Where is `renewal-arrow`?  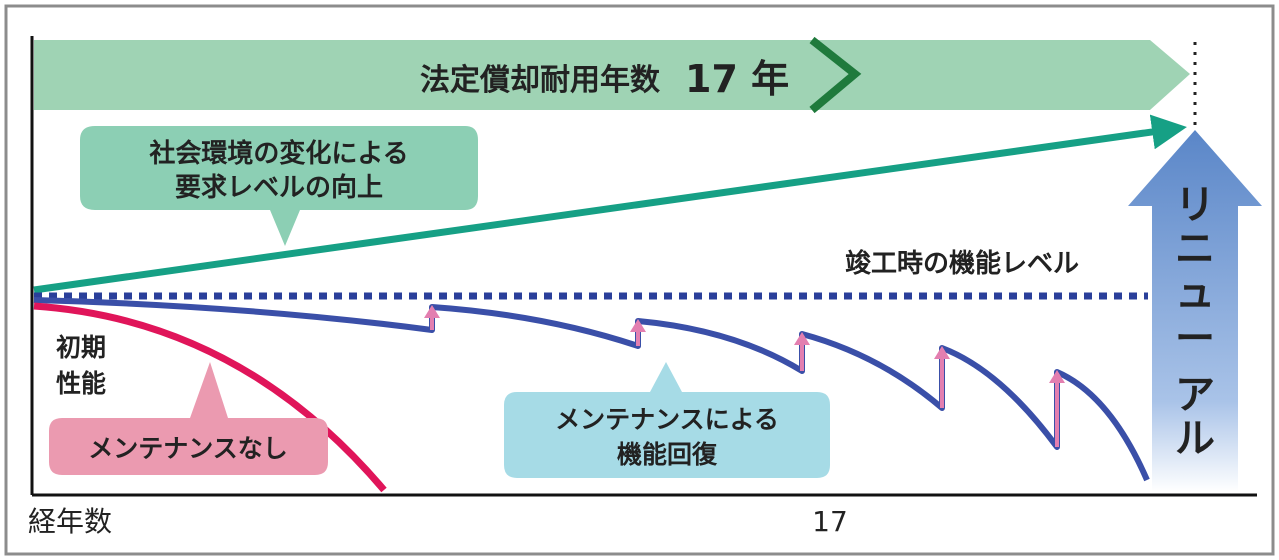 renewal-arrow is located at coordinates (1195, 311).